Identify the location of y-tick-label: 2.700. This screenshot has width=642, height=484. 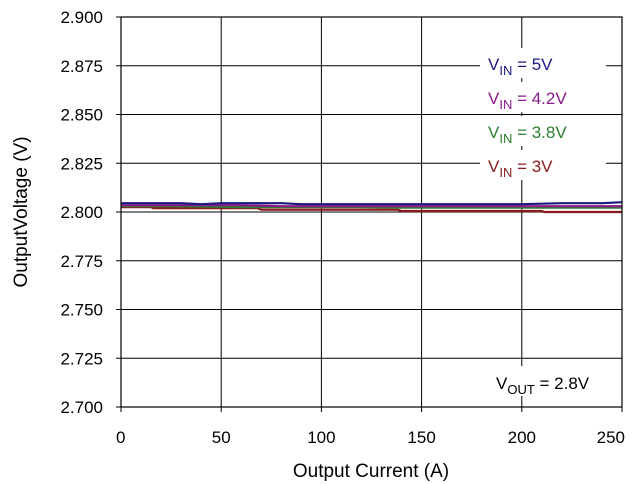
(81, 407).